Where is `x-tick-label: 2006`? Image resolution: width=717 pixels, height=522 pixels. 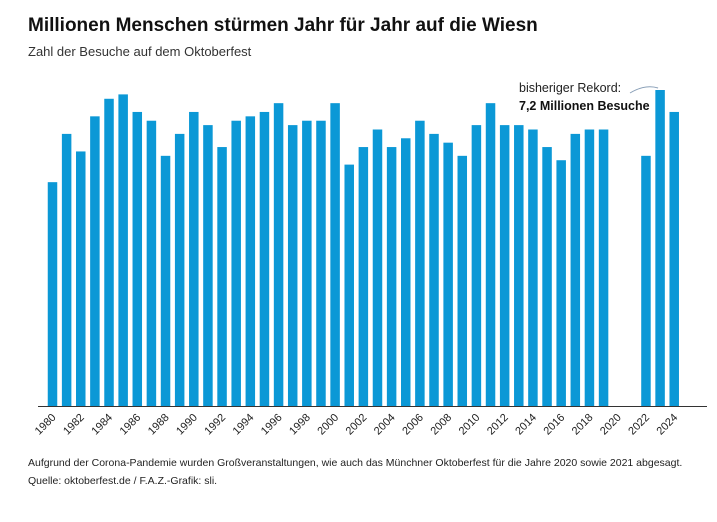 x-tick-label: 2006 is located at coordinates (413, 425).